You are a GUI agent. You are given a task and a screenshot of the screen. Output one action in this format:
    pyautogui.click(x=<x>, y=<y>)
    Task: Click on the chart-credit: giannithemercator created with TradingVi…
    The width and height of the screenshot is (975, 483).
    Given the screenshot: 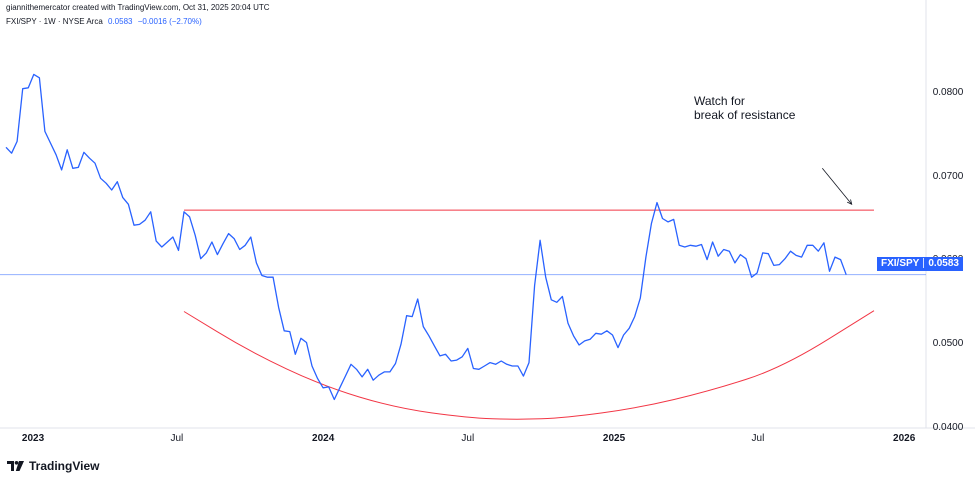 What is the action you would take?
    pyautogui.click(x=138, y=7)
    